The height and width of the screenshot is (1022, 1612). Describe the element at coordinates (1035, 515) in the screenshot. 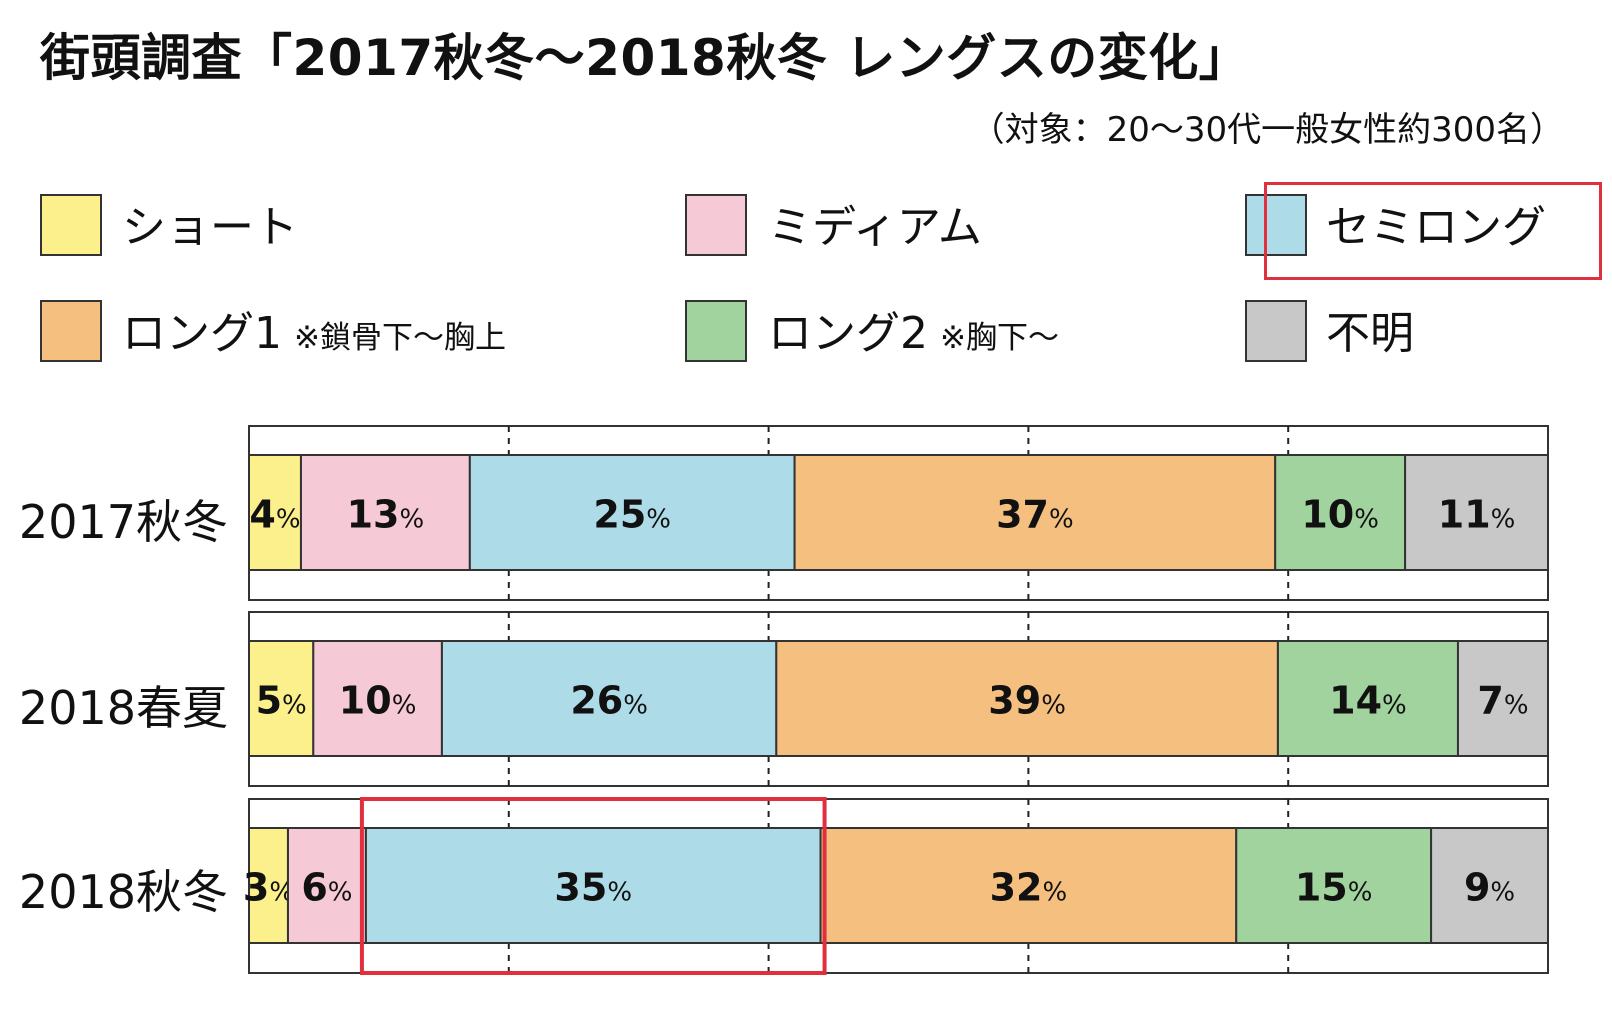

I see `data-label: 37%` at that location.